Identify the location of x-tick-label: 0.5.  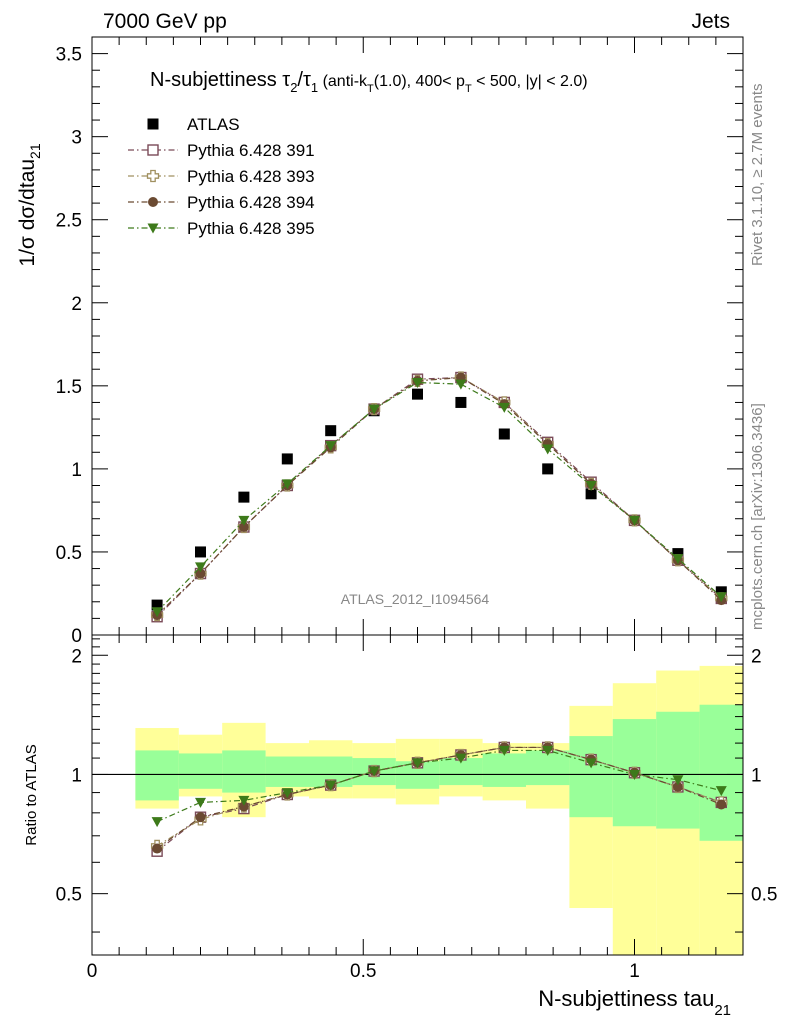
(363, 971).